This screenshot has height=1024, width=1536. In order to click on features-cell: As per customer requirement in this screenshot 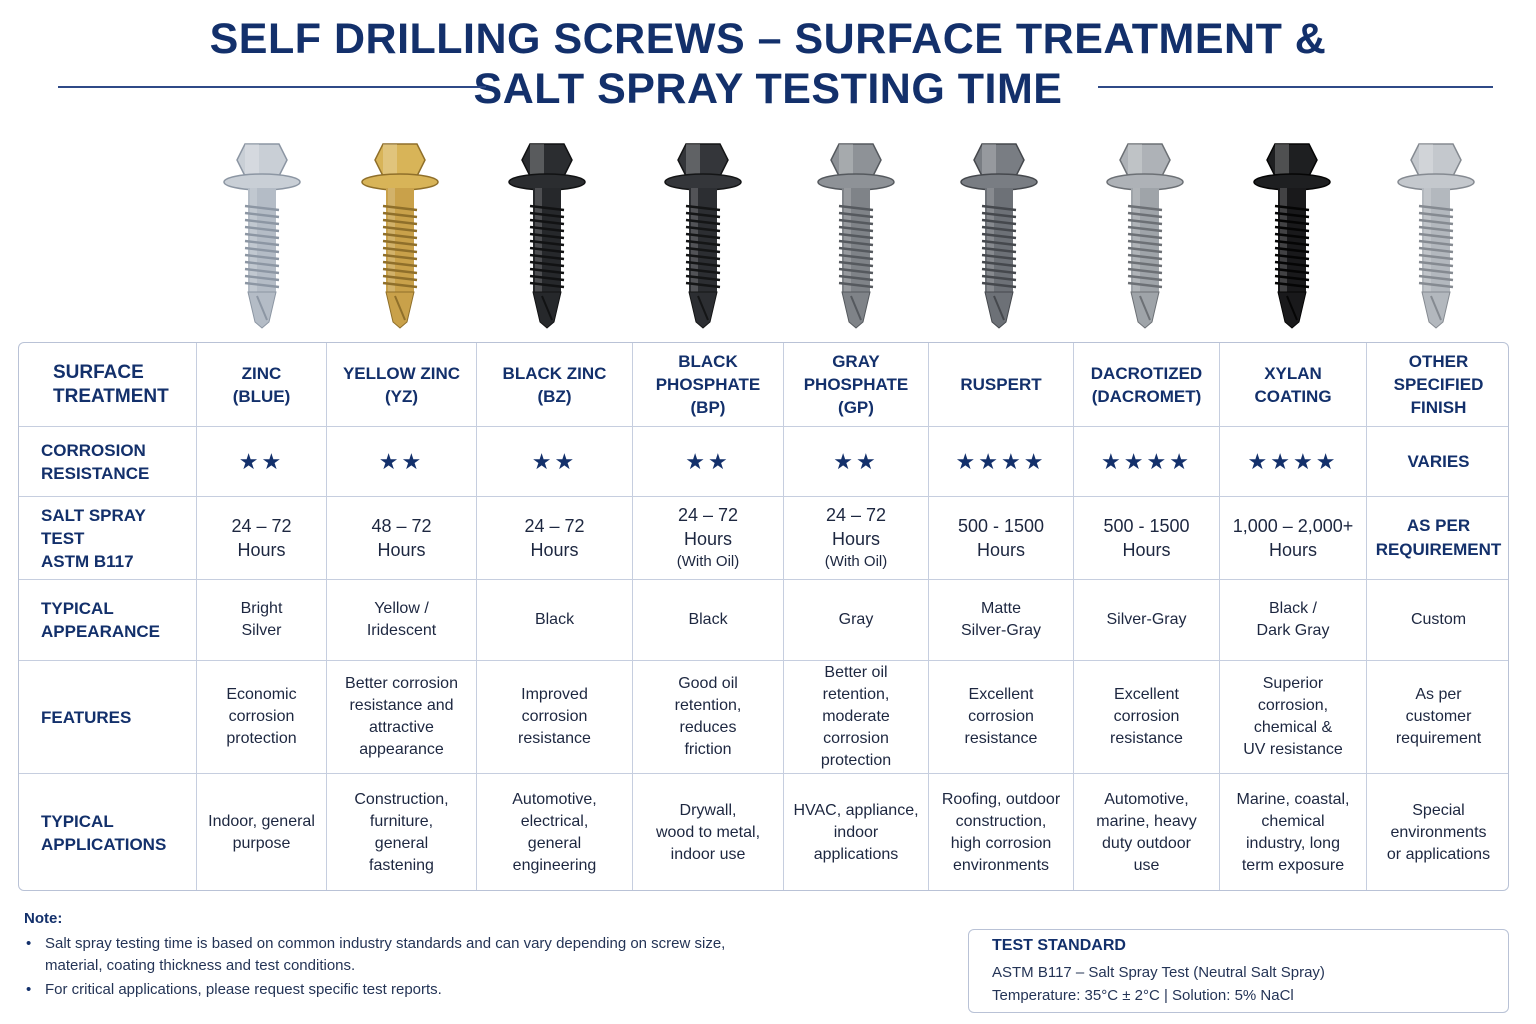, I will do `click(1437, 717)`.